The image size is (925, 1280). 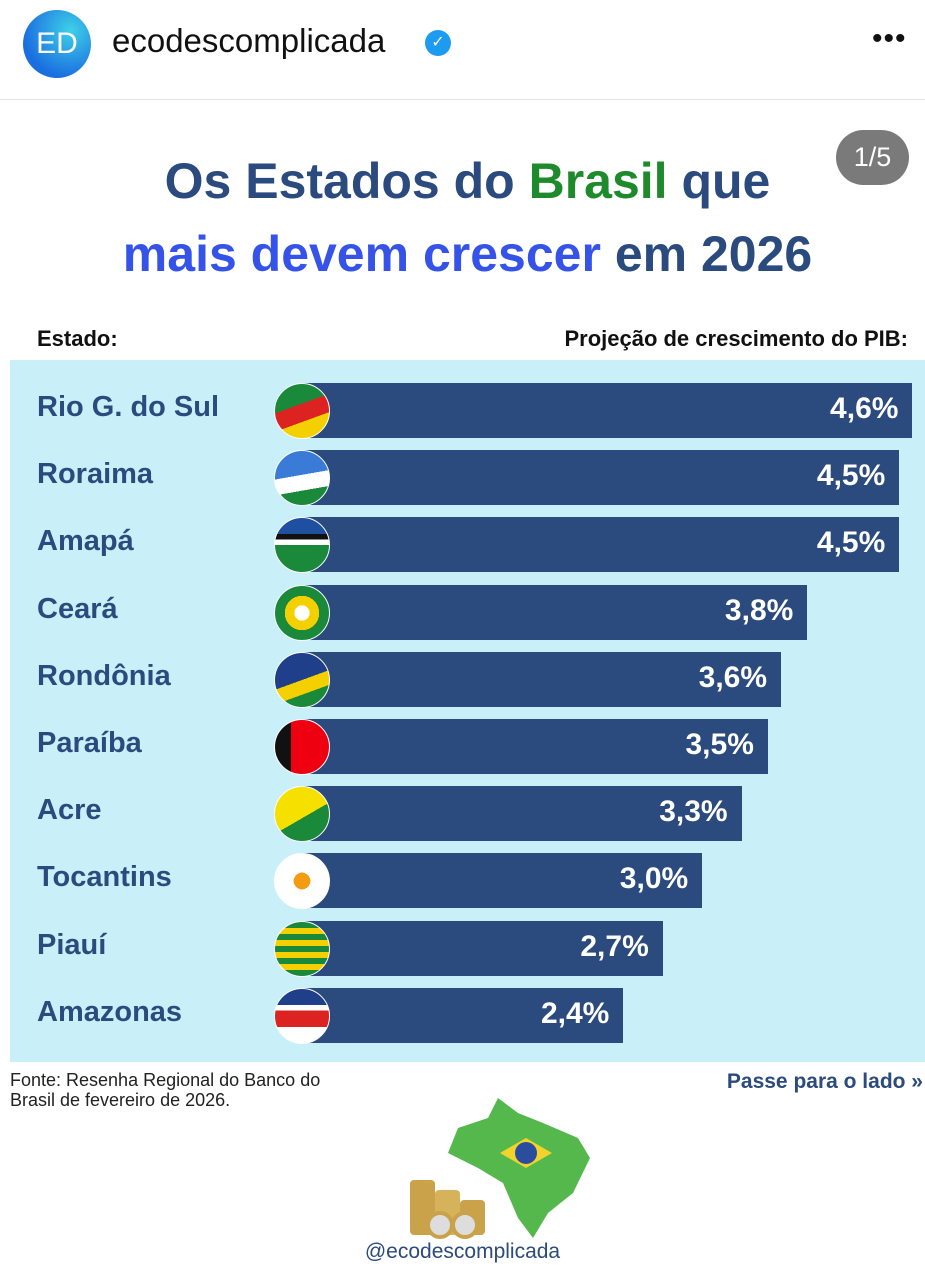 What do you see at coordinates (361, 254) in the screenshot?
I see `title-text: mais devem crescer` at bounding box center [361, 254].